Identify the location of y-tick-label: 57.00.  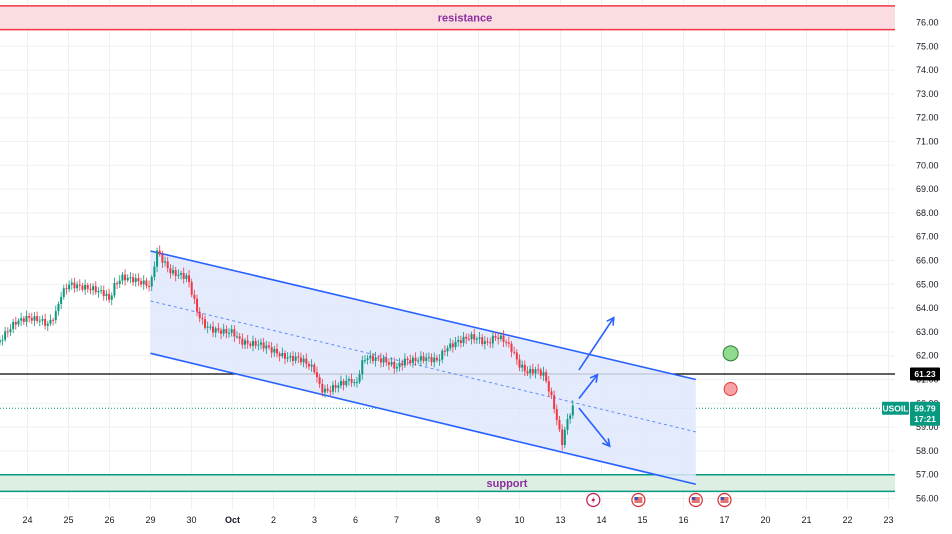
(927, 475).